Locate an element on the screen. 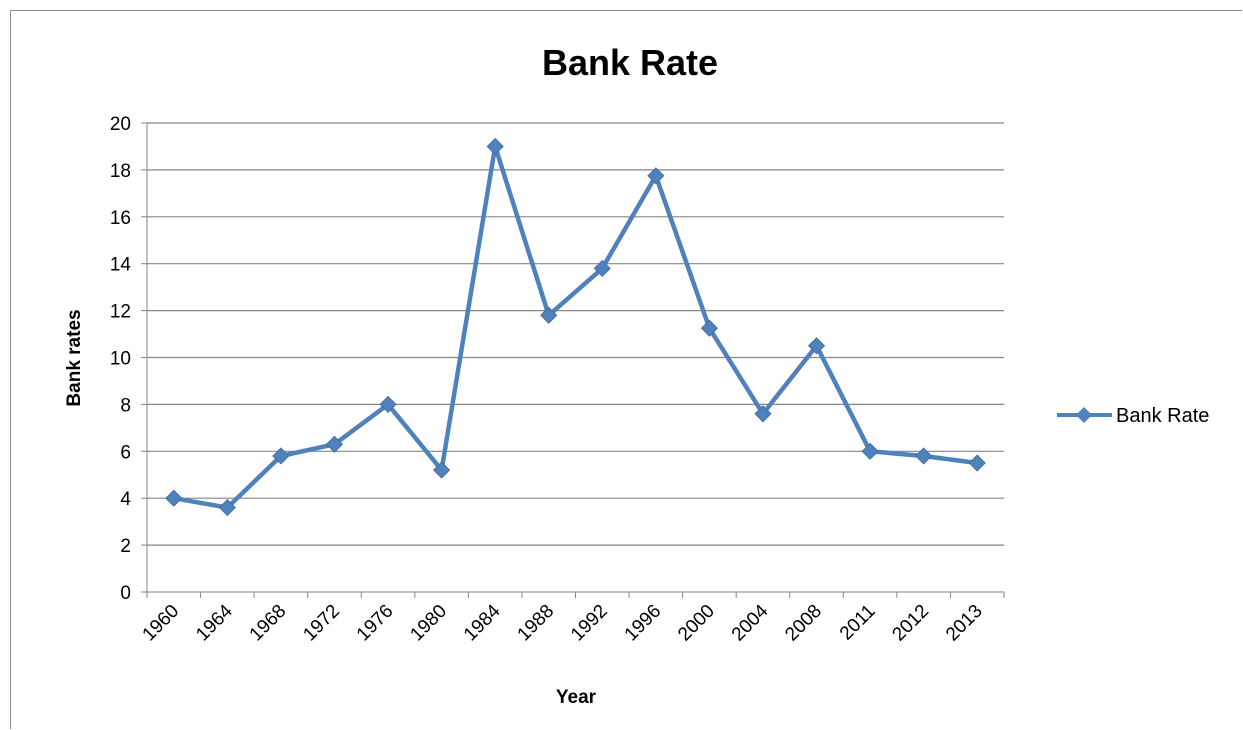  x-tick-label: 1980 is located at coordinates (428, 623).